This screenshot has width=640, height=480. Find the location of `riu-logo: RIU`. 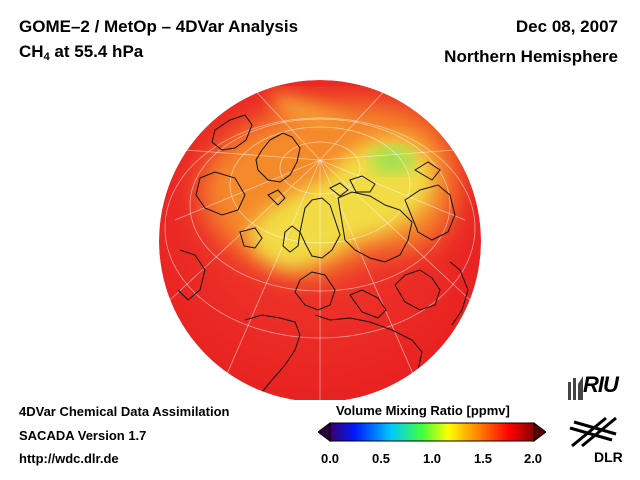

riu-logo: RIU is located at coordinates (601, 384).